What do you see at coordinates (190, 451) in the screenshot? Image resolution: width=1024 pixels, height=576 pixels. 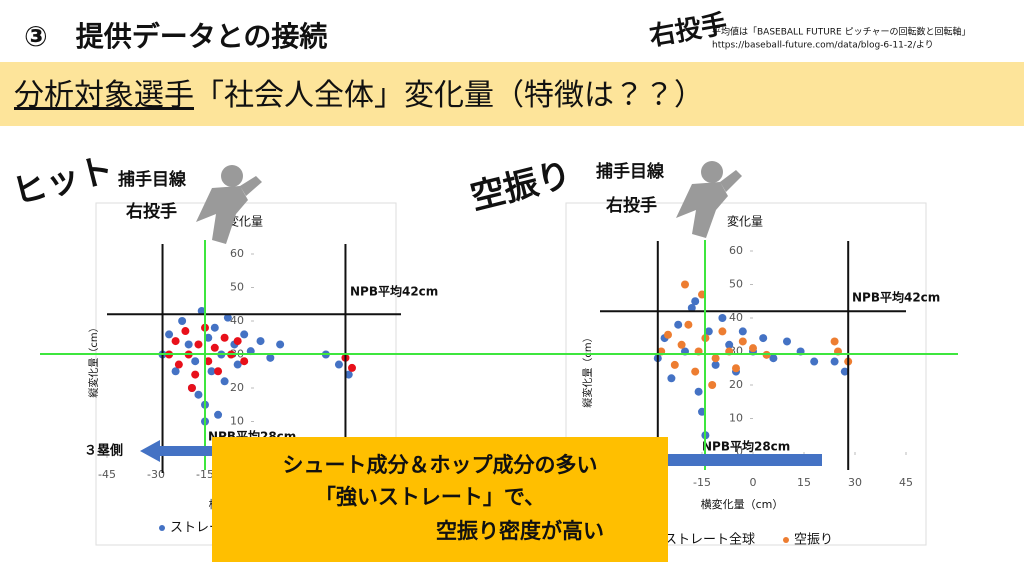 I see `direction-arrow` at bounding box center [190, 451].